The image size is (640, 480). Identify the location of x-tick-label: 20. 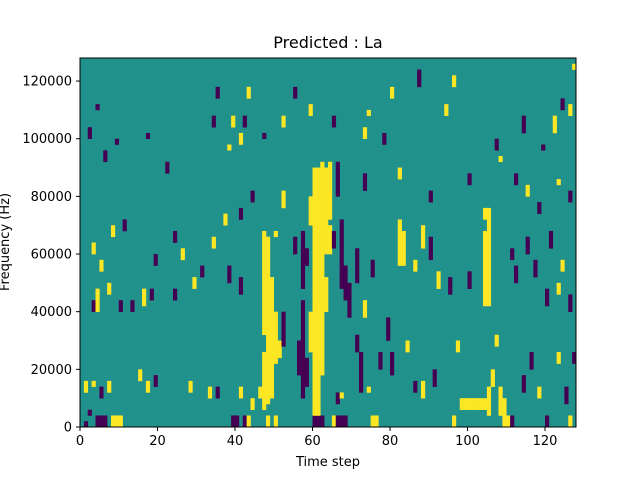
(157, 441).